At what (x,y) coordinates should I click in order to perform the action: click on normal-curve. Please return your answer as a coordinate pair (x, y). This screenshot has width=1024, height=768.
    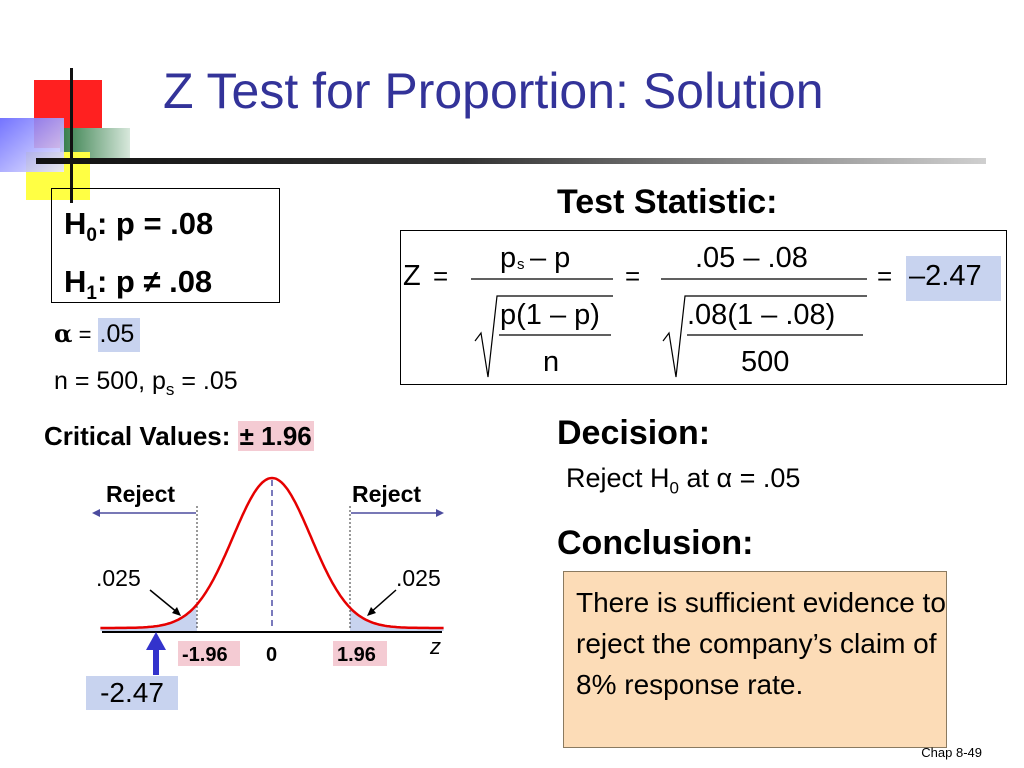
    Looking at the image, I should click on (272, 553).